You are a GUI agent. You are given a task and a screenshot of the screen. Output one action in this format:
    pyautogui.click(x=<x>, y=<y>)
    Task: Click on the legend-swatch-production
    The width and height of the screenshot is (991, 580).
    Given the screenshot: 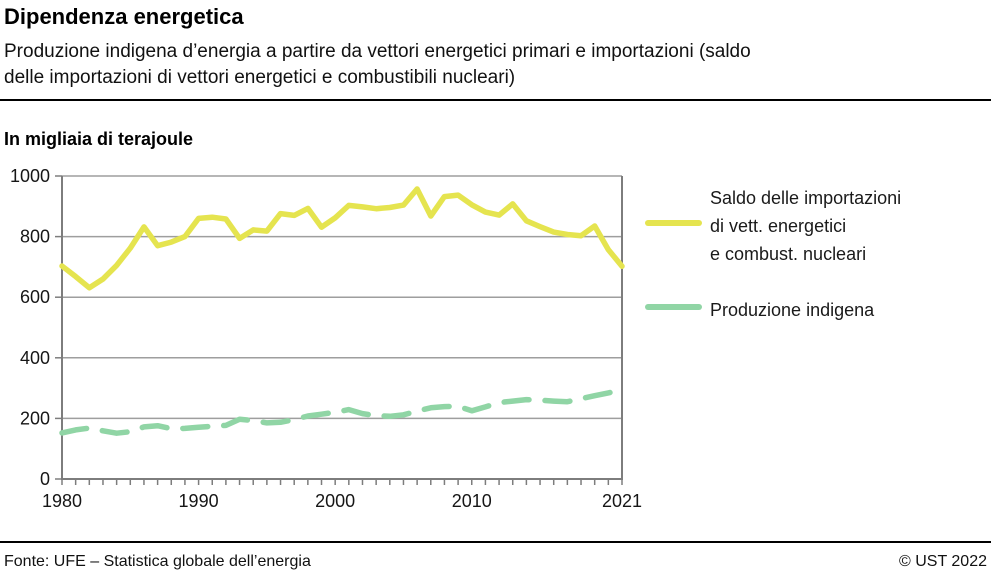 What is the action you would take?
    pyautogui.click(x=673, y=307)
    